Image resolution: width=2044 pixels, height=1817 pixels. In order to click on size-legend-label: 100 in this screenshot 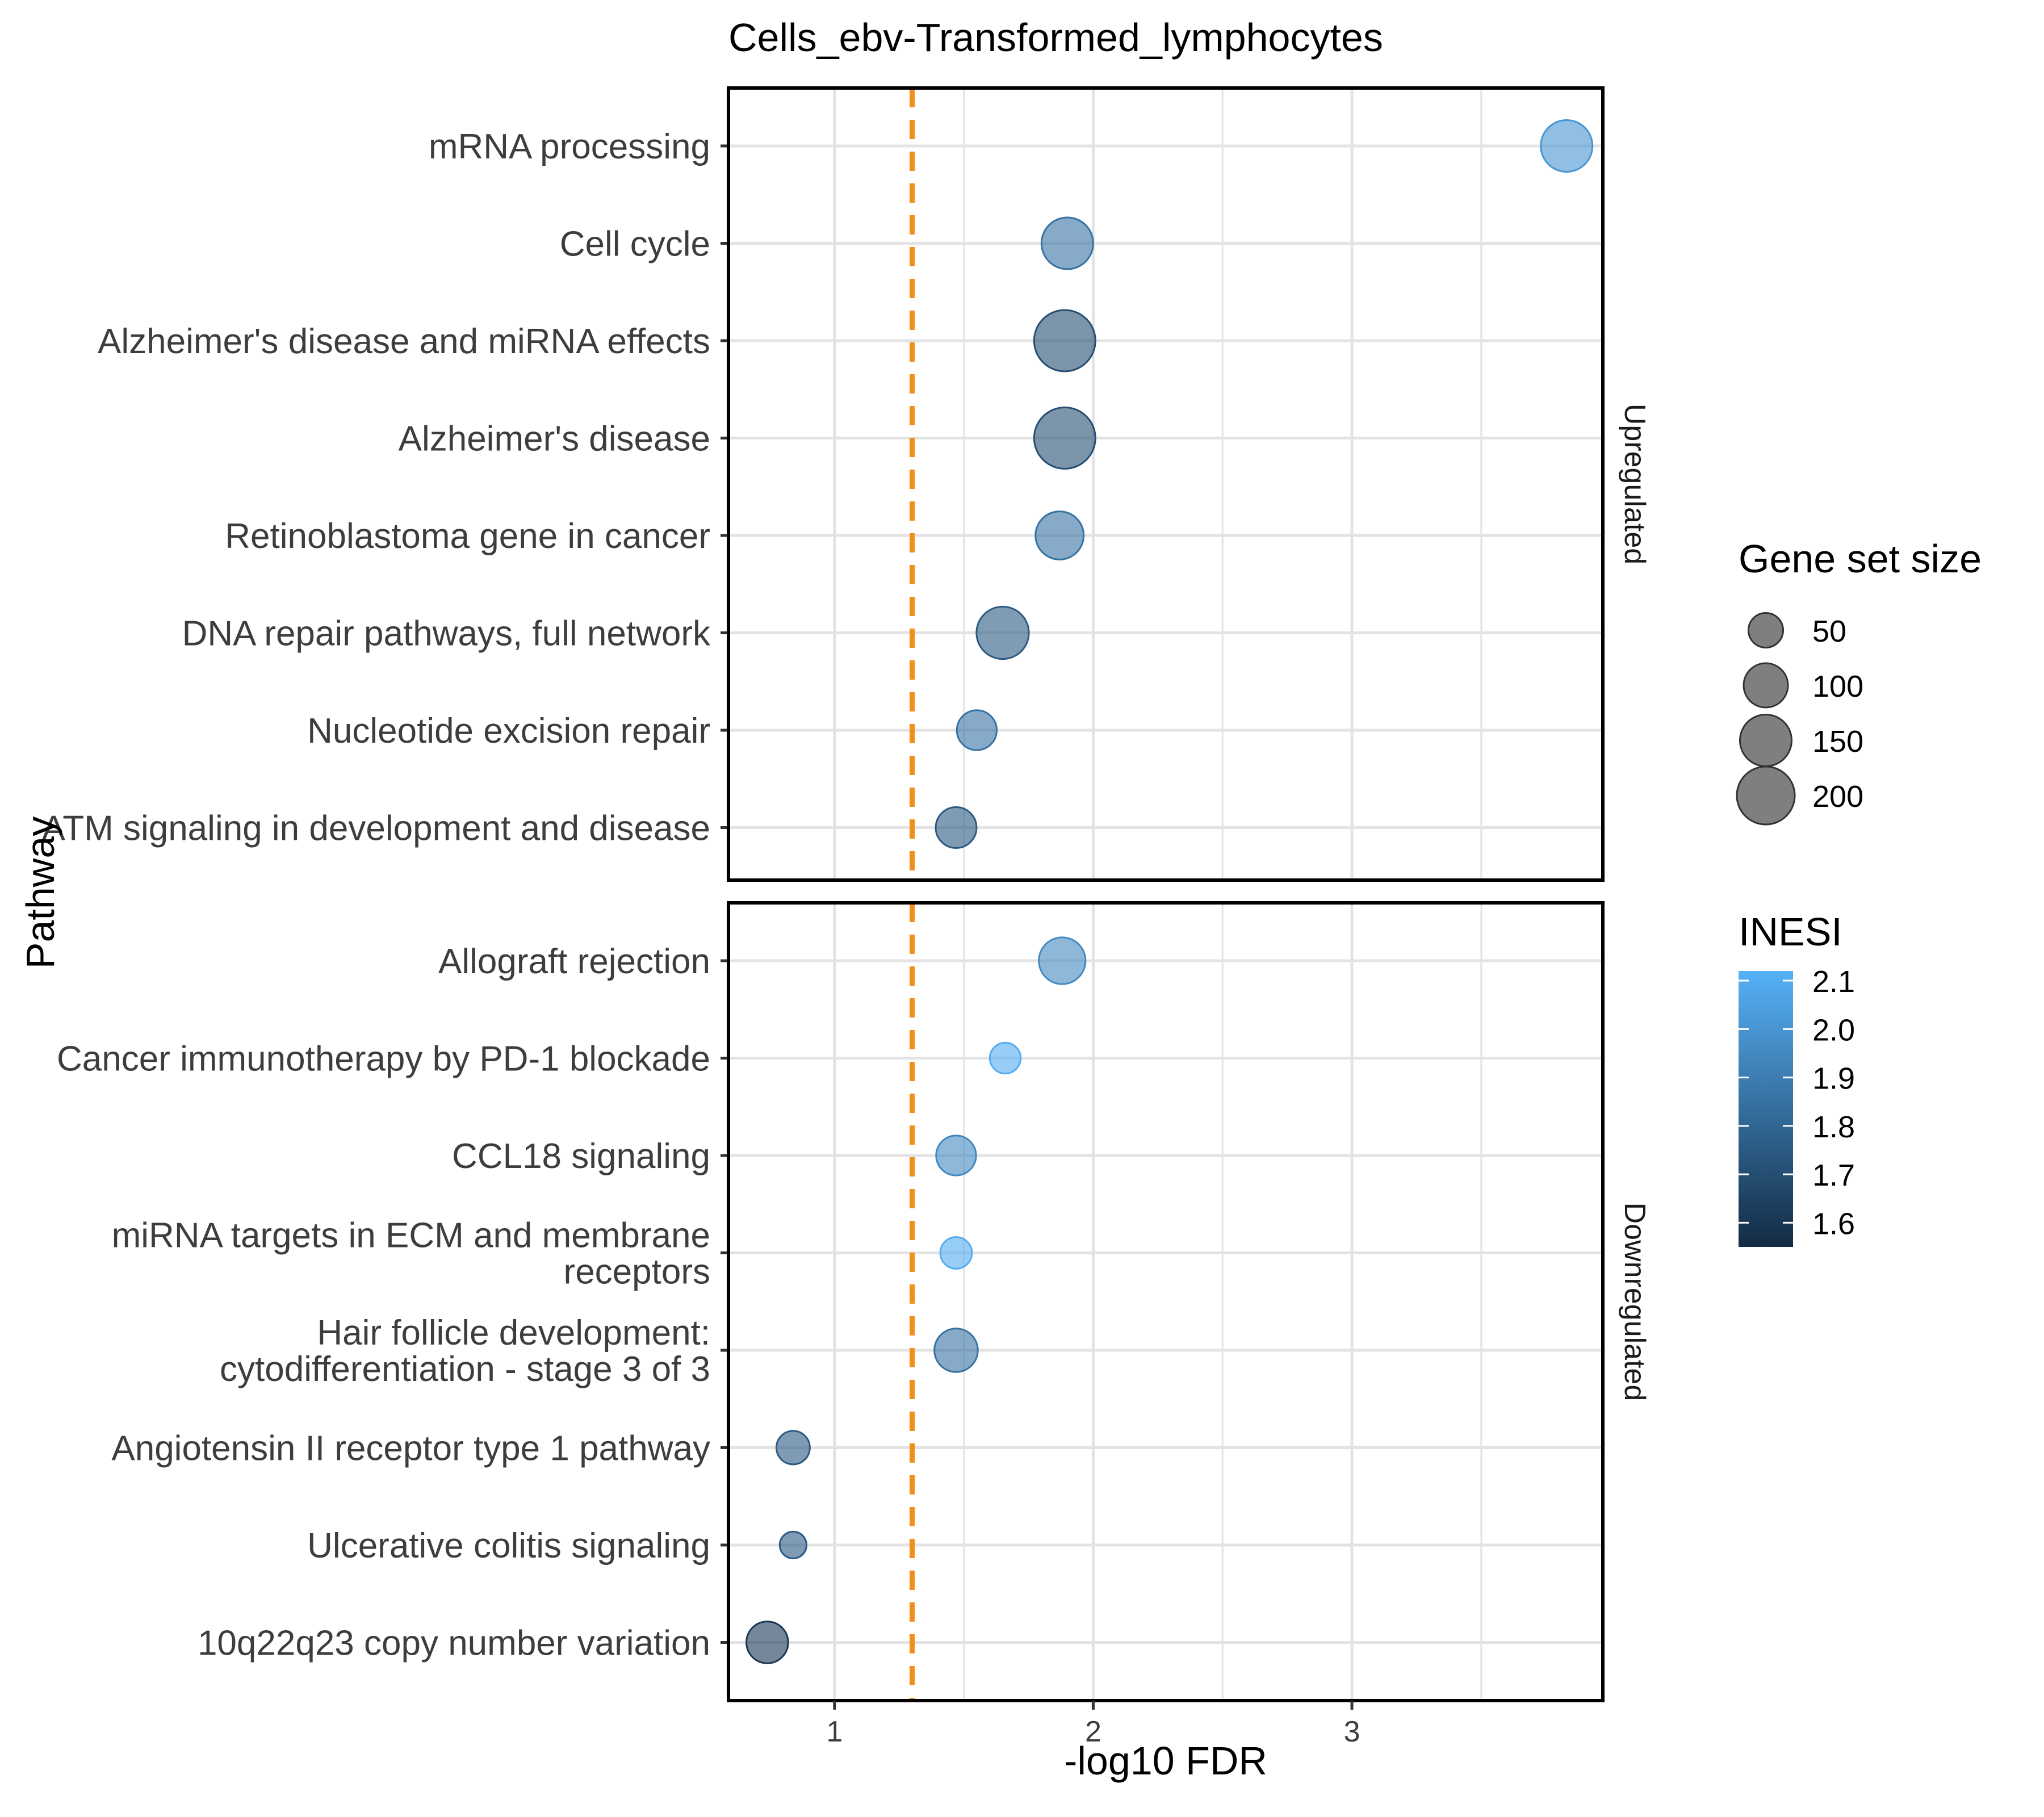, I will do `click(1837, 686)`.